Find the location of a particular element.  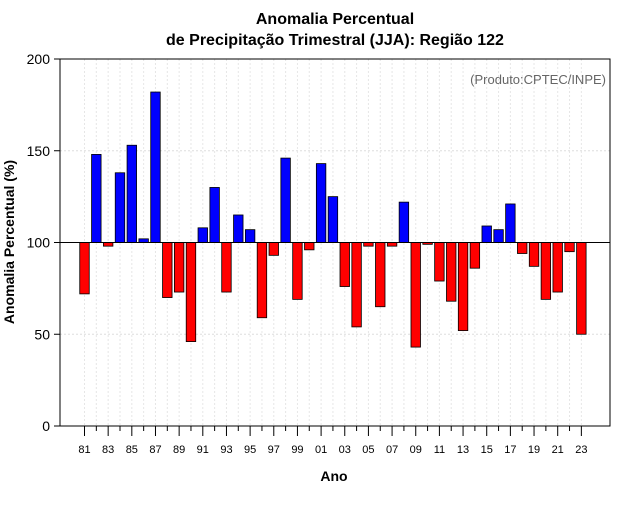

x-tick-label: 91 is located at coordinates (203, 450).